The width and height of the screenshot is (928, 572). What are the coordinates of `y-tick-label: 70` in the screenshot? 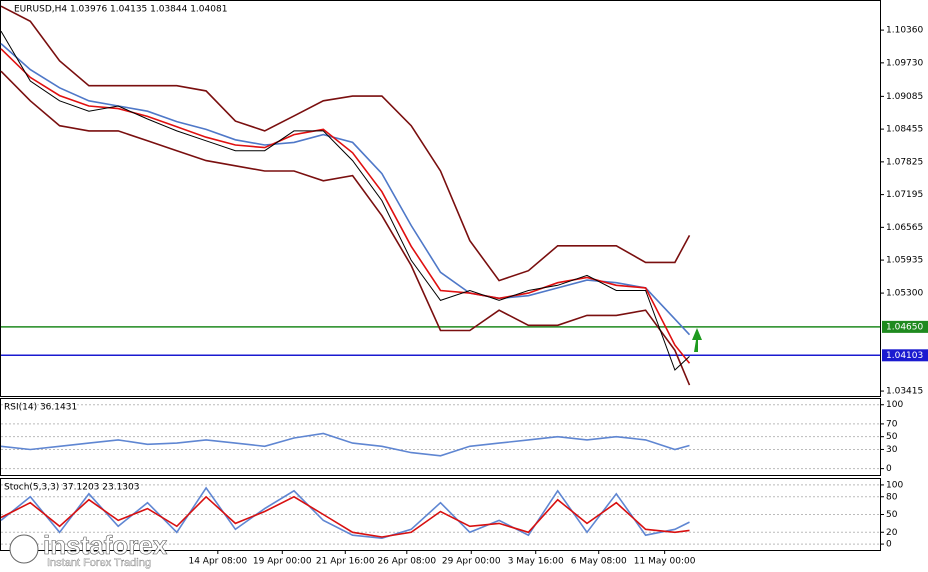 It's located at (892, 424).